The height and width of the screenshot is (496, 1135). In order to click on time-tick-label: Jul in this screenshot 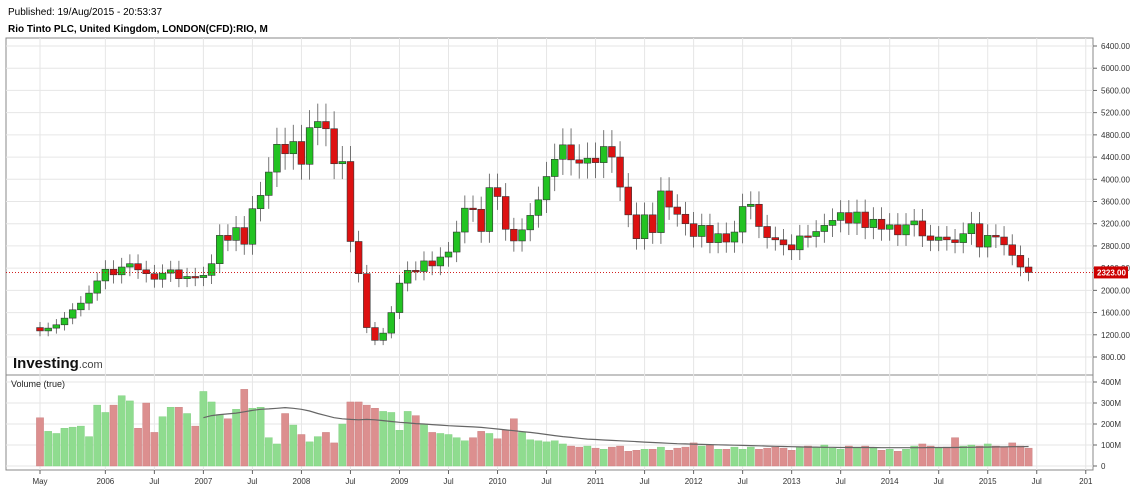, I will do `click(1037, 481)`.